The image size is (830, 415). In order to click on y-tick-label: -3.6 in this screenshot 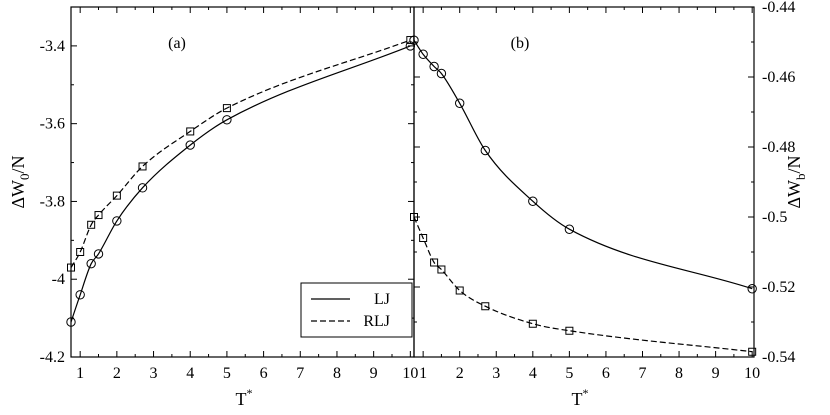, I will do `click(52, 124)`.